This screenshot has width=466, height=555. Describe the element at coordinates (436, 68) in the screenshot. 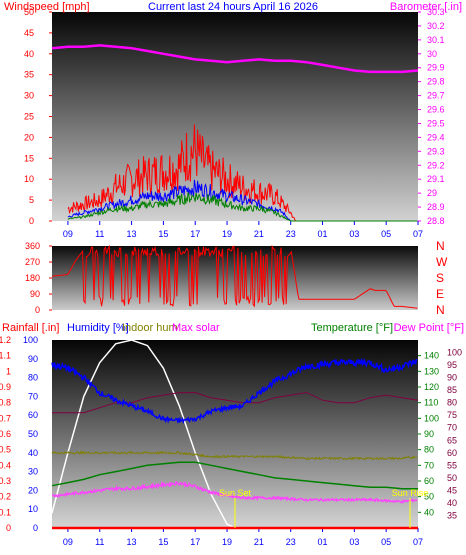

I see `barometer-tick-label: 29.9` at that location.